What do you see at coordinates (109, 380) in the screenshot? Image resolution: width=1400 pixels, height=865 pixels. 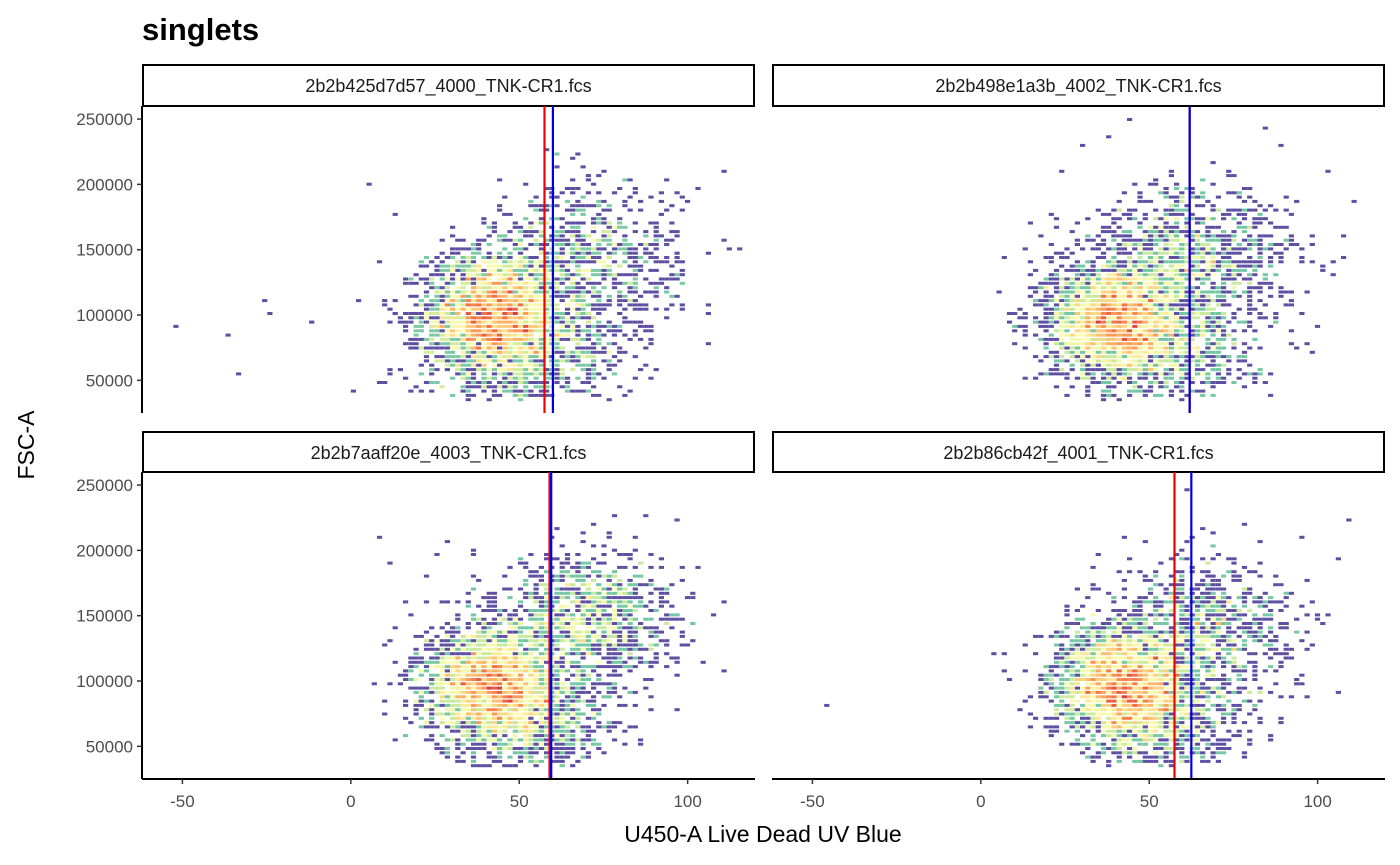 I see `y-tick-label: 50000` at bounding box center [109, 380].